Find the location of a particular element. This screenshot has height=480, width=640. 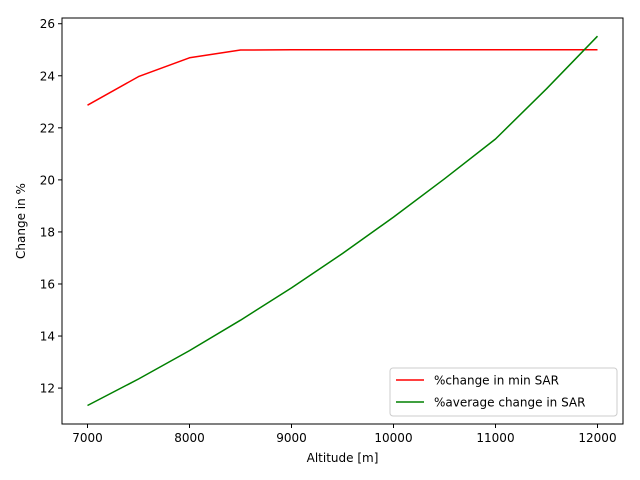

x-tick-label: 8000 is located at coordinates (189, 438).